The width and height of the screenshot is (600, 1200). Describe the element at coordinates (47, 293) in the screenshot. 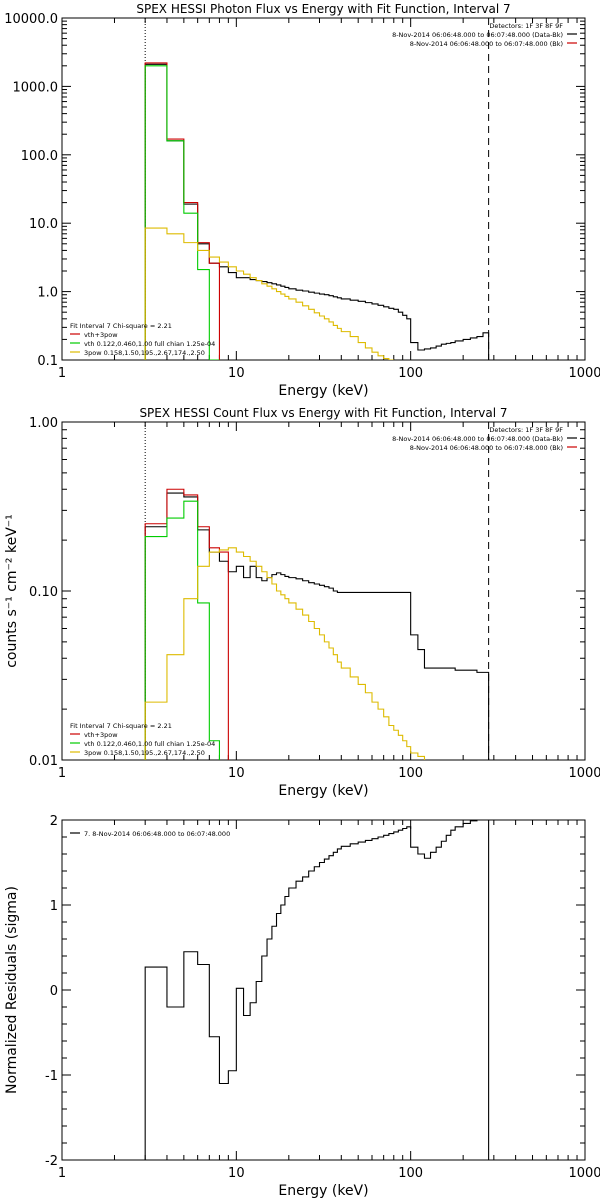

I see `y-tick-label: 1.0` at that location.